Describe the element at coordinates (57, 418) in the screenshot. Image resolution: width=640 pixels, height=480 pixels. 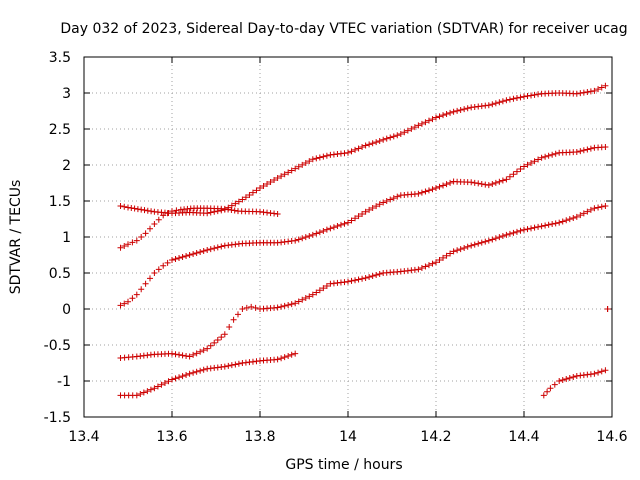
I see `y-tick-label: -1.5` at that location.